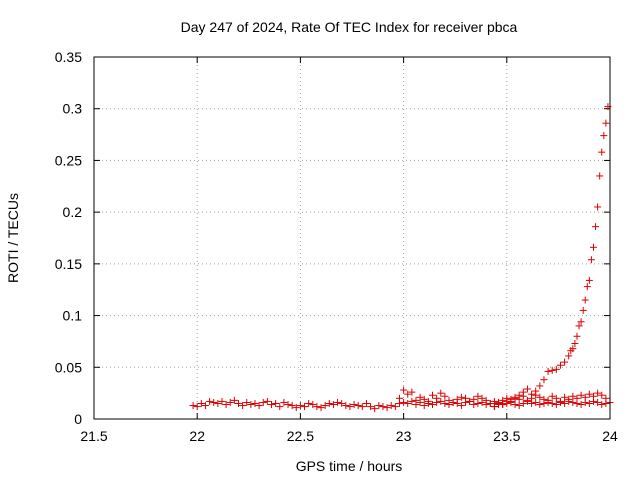  I want to click on x-tick-label: 22.5, so click(300, 436).